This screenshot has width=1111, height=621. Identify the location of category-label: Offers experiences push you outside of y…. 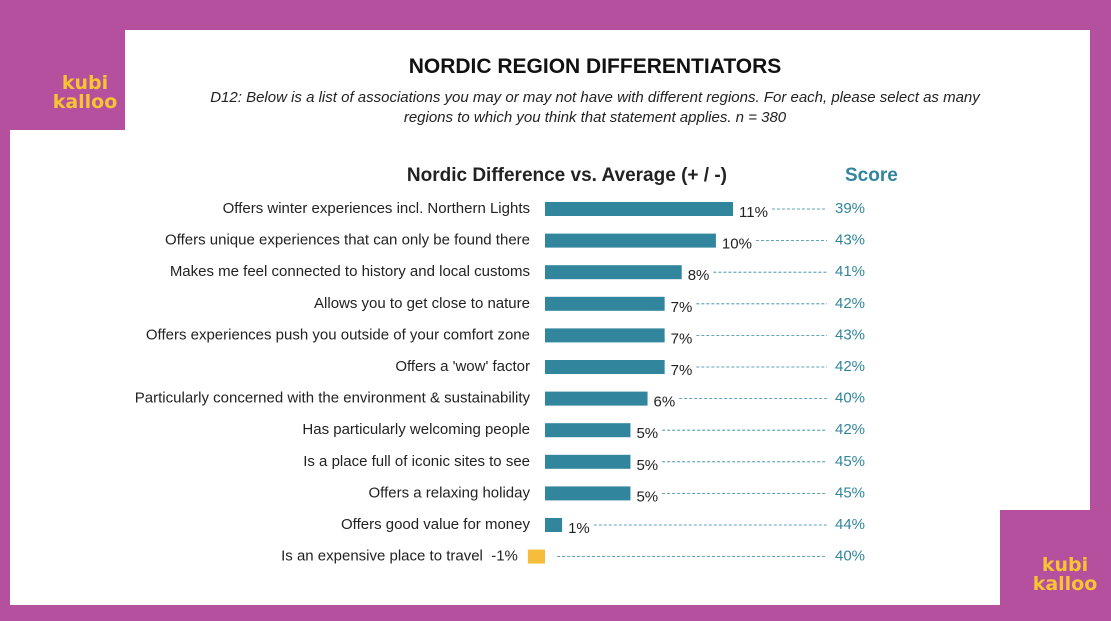
(338, 334).